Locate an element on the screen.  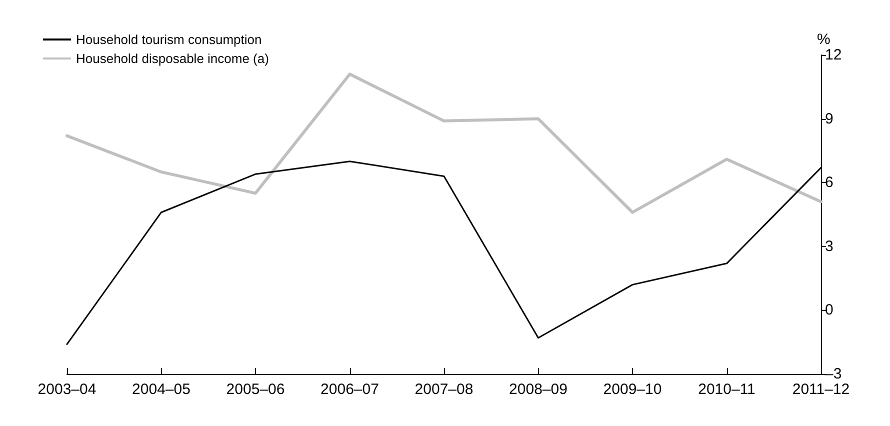
x-tick-label: 2010–11 is located at coordinates (727, 389).